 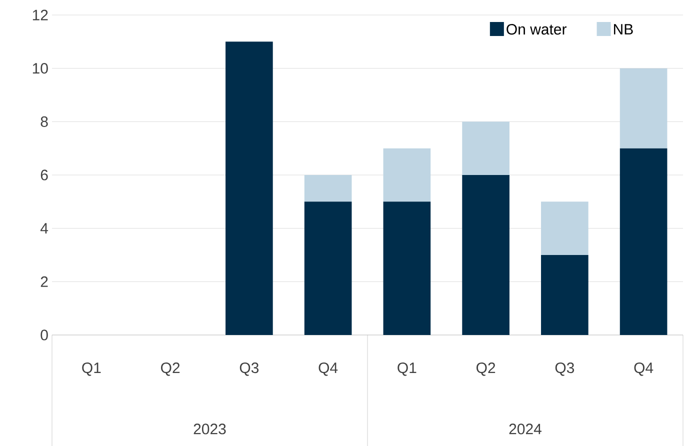 I want to click on y-tick-label: 6, so click(x=44, y=175).